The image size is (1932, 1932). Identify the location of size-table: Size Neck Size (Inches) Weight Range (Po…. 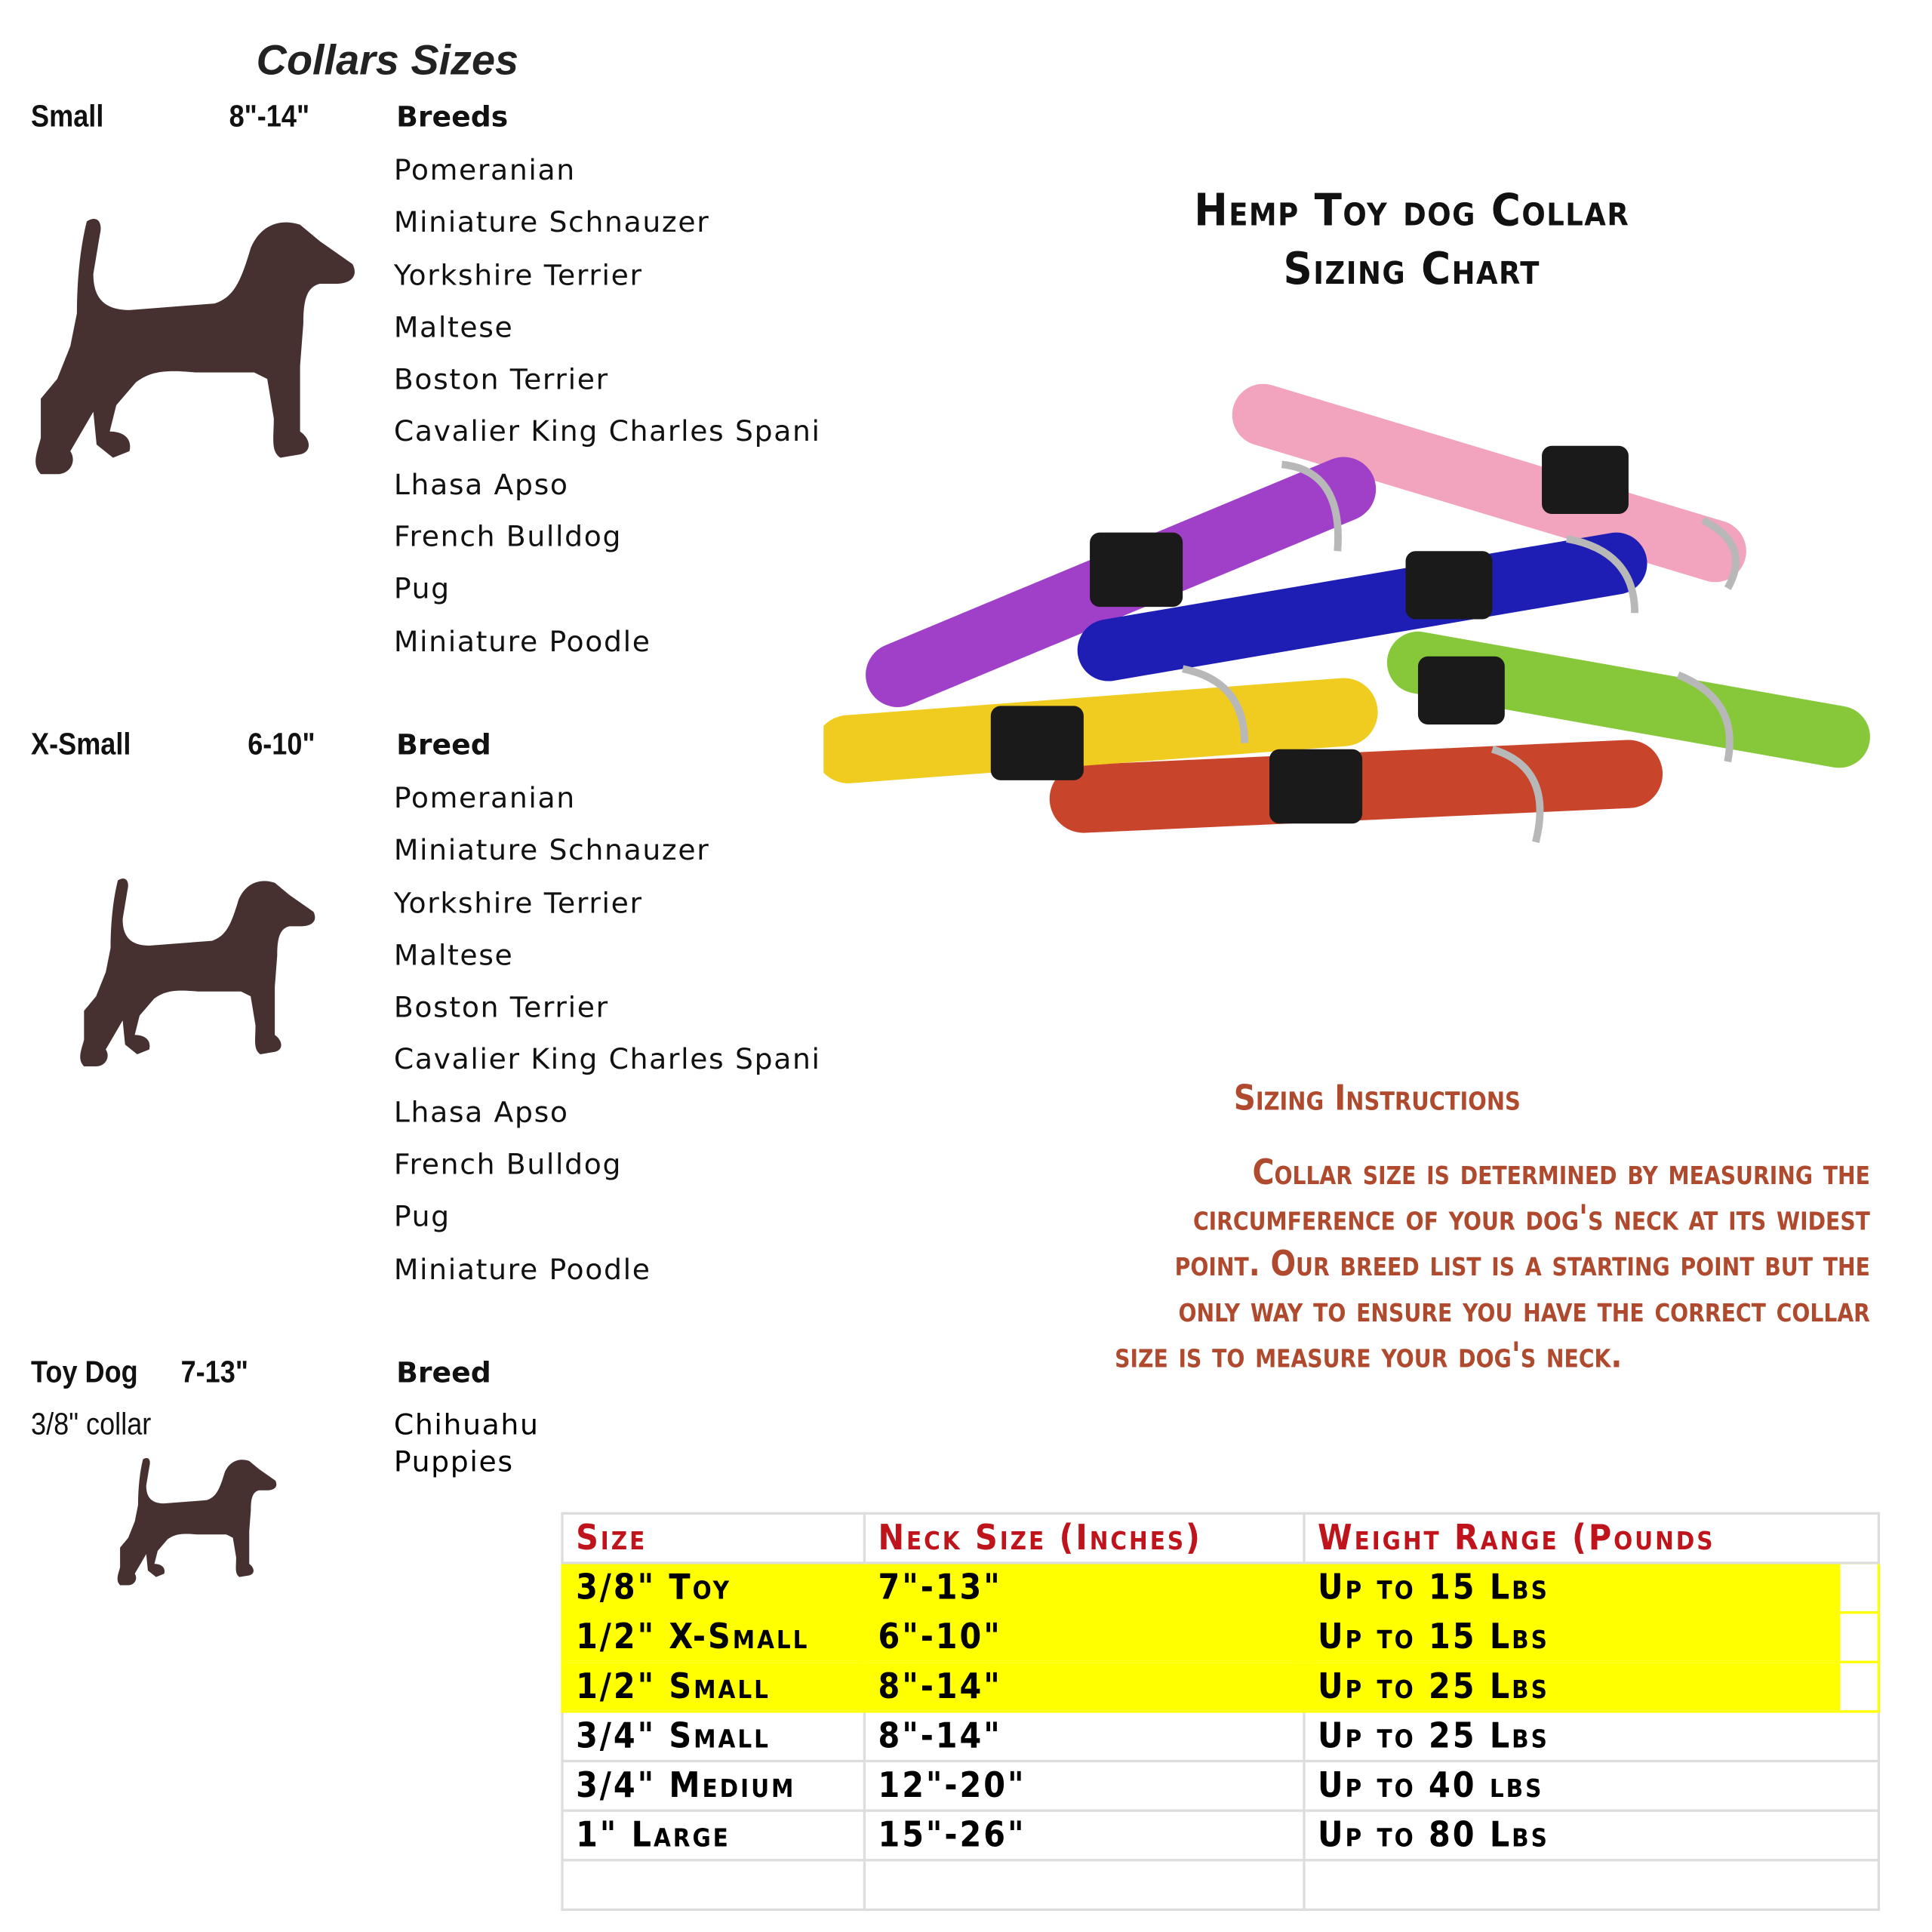
(1221, 1712).